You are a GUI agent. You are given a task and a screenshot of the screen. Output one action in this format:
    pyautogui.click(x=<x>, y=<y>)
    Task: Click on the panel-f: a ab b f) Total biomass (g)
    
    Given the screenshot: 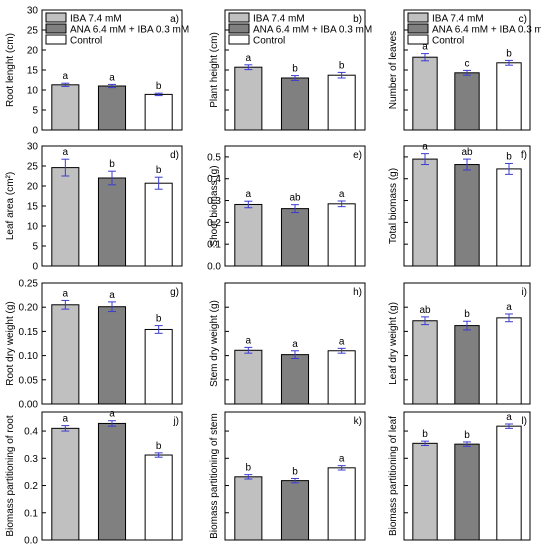 What is the action you would take?
    pyautogui.click(x=459, y=204)
    